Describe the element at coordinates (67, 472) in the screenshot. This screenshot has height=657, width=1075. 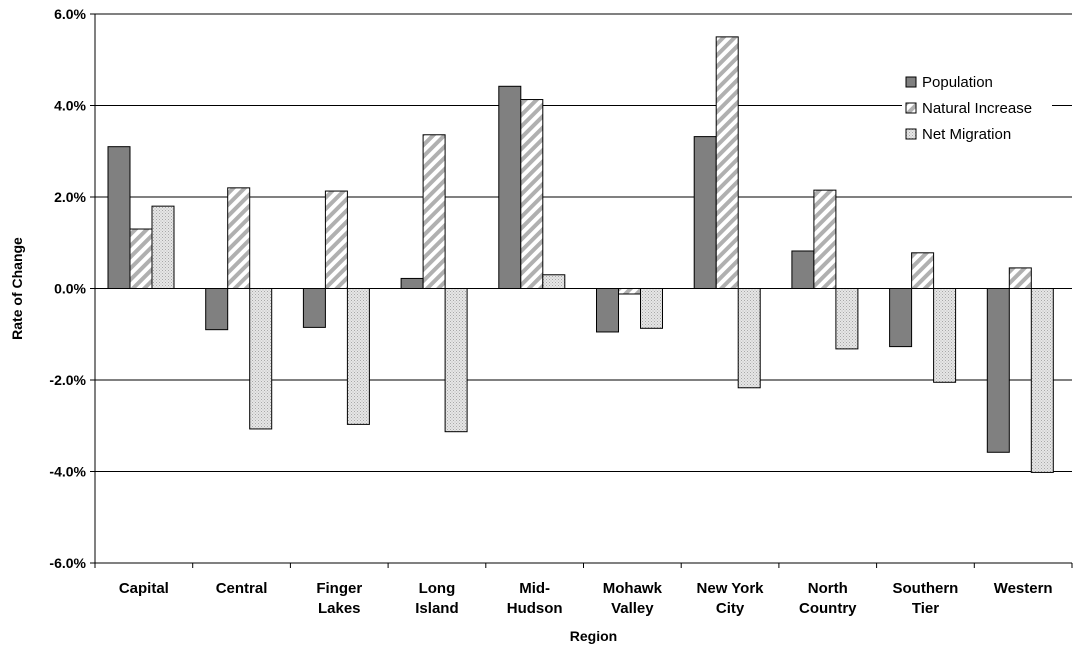
I see `y-tick-label: -4.0%` at that location.